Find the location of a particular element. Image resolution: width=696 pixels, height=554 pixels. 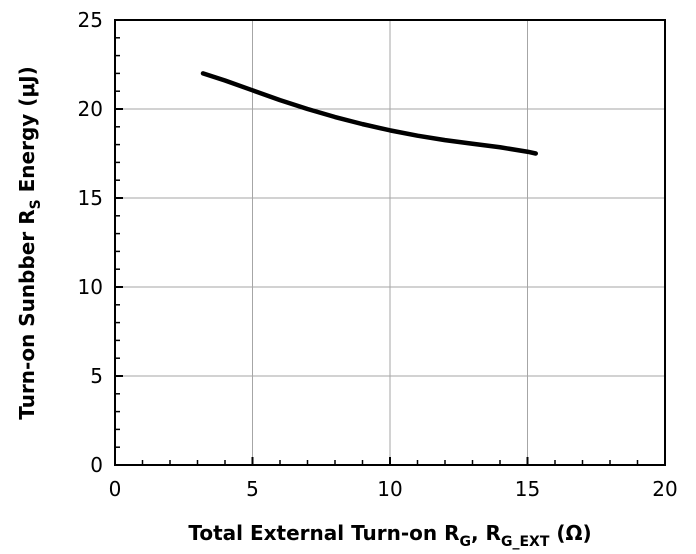

y-tick-label: 15 is located at coordinates (90, 198).